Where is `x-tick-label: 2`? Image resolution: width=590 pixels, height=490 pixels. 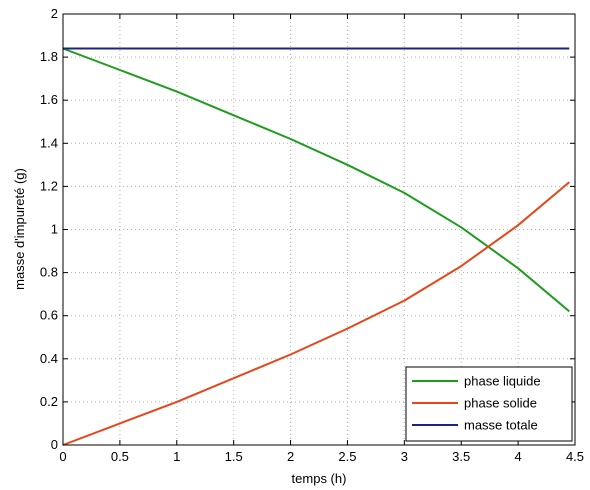 x-tick-label: 2 is located at coordinates (290, 456).